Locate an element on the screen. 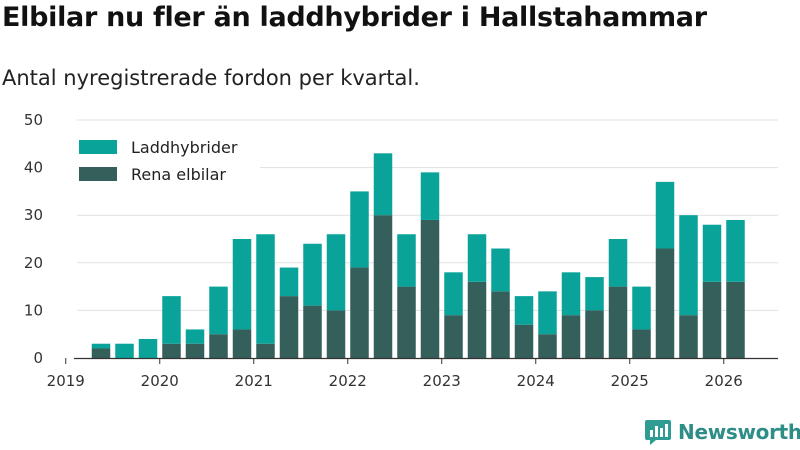  legend-label: Rena elbilar is located at coordinates (178, 174).